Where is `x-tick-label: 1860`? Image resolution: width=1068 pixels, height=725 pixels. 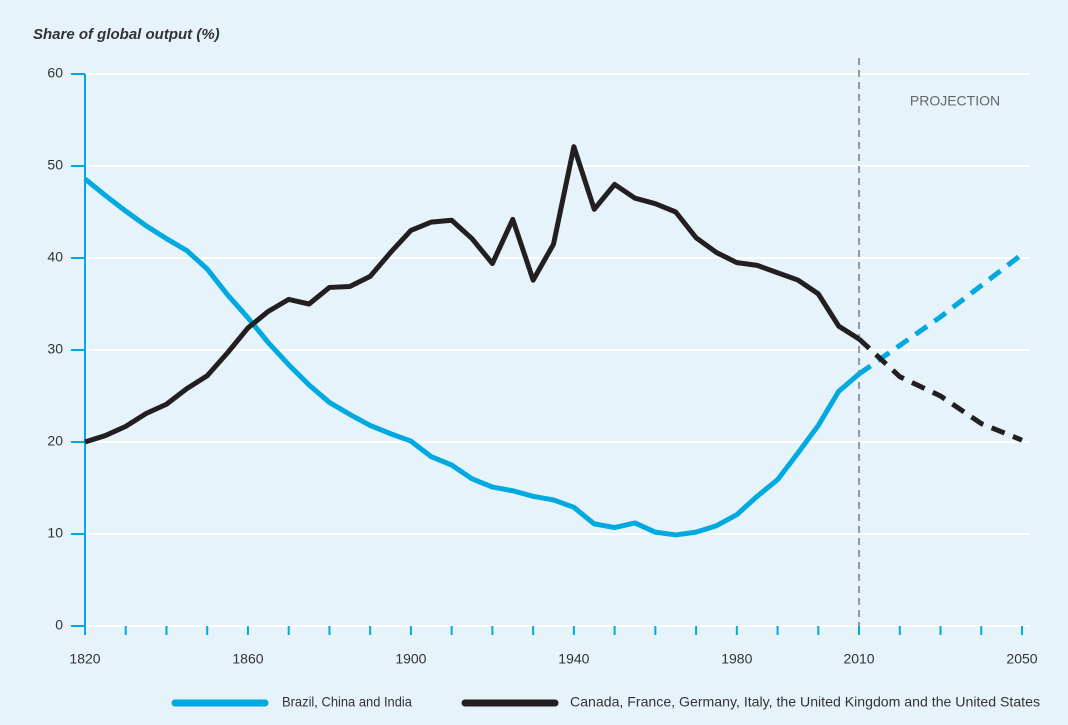 x-tick-label: 1860 is located at coordinates (247, 659).